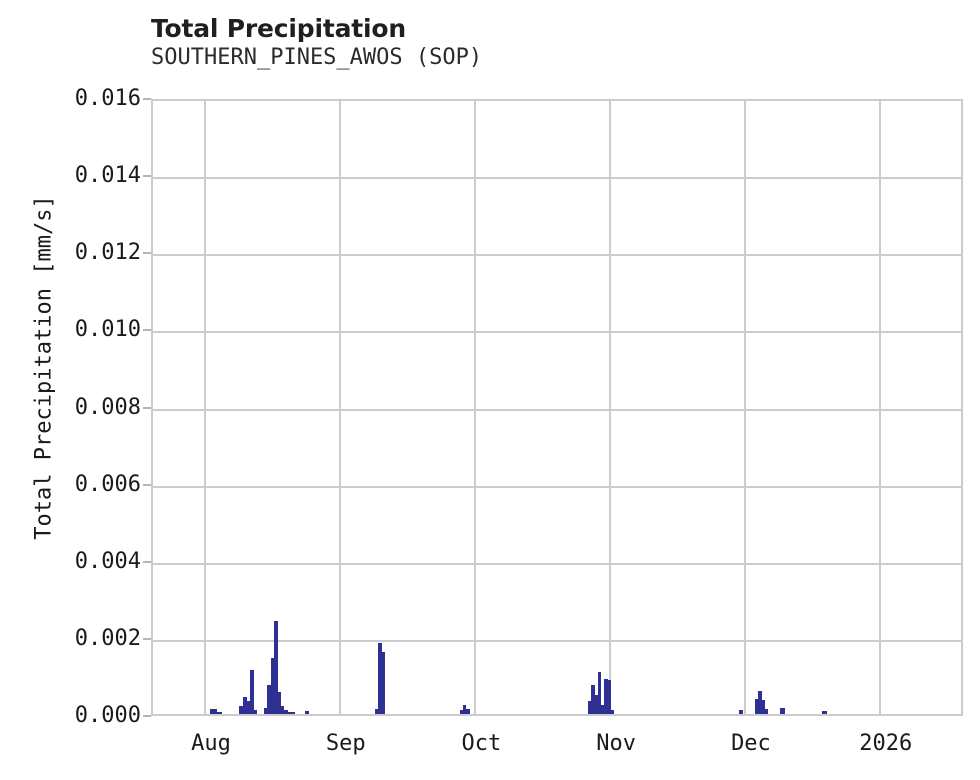 Image resolution: width=980 pixels, height=780 pixels. What do you see at coordinates (107, 407) in the screenshot?
I see `y-axis-tick-label: 0.008` at bounding box center [107, 407].